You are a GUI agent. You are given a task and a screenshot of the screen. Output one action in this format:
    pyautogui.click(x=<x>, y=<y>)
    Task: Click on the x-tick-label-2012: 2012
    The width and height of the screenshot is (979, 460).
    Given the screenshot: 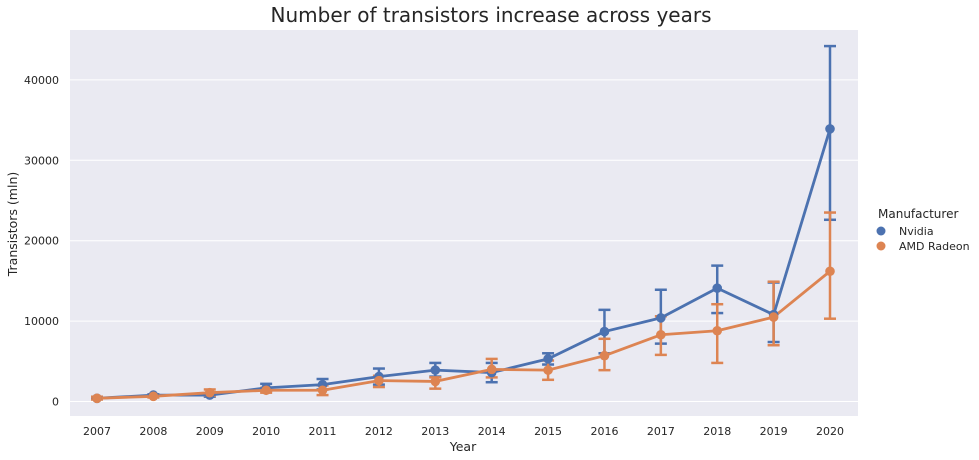 What is the action you would take?
    pyautogui.click(x=379, y=431)
    